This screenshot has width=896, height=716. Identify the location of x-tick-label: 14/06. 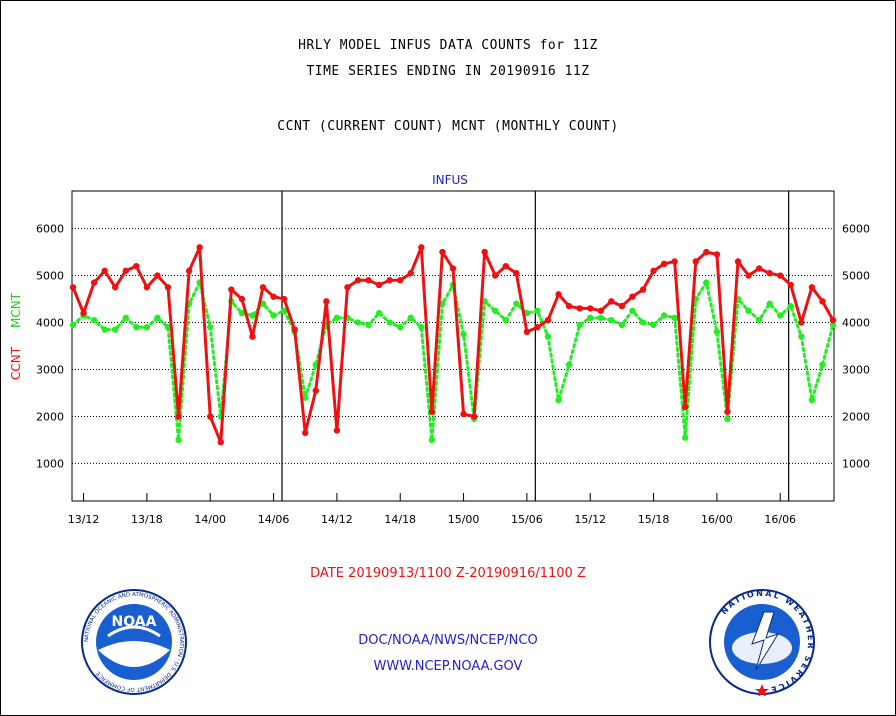
(274, 519).